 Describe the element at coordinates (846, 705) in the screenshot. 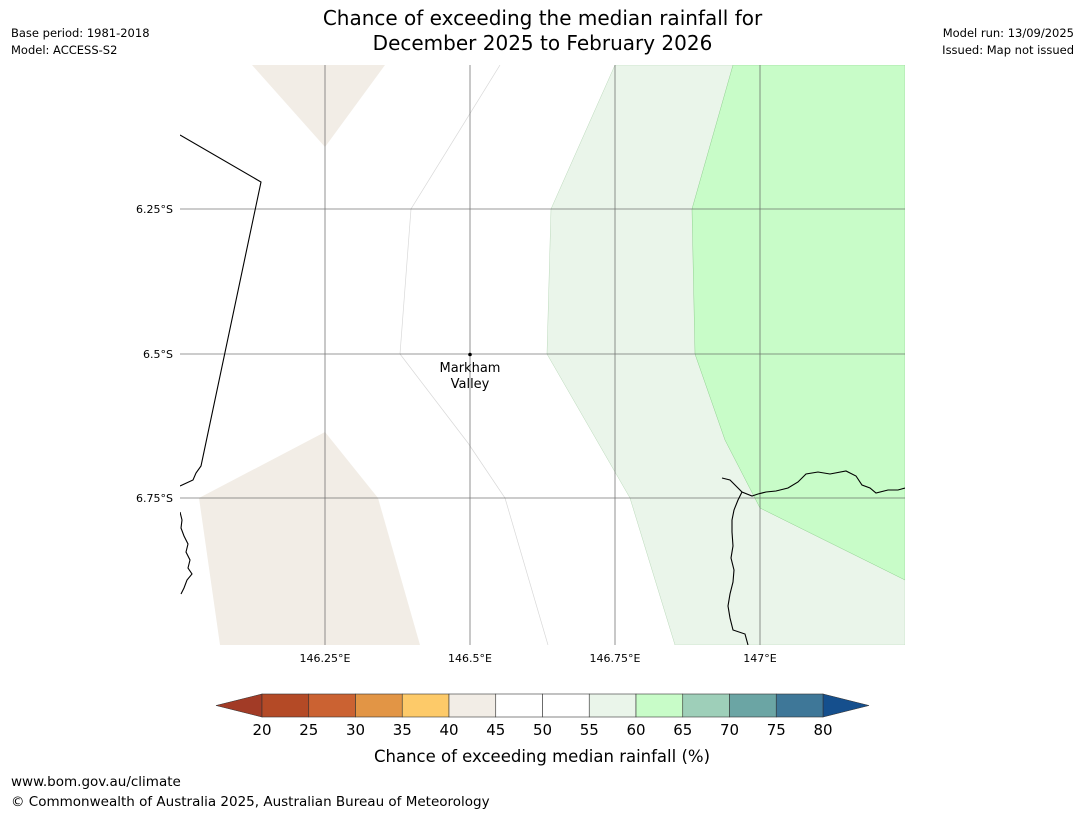

I see `colorbar-high-extension` at that location.